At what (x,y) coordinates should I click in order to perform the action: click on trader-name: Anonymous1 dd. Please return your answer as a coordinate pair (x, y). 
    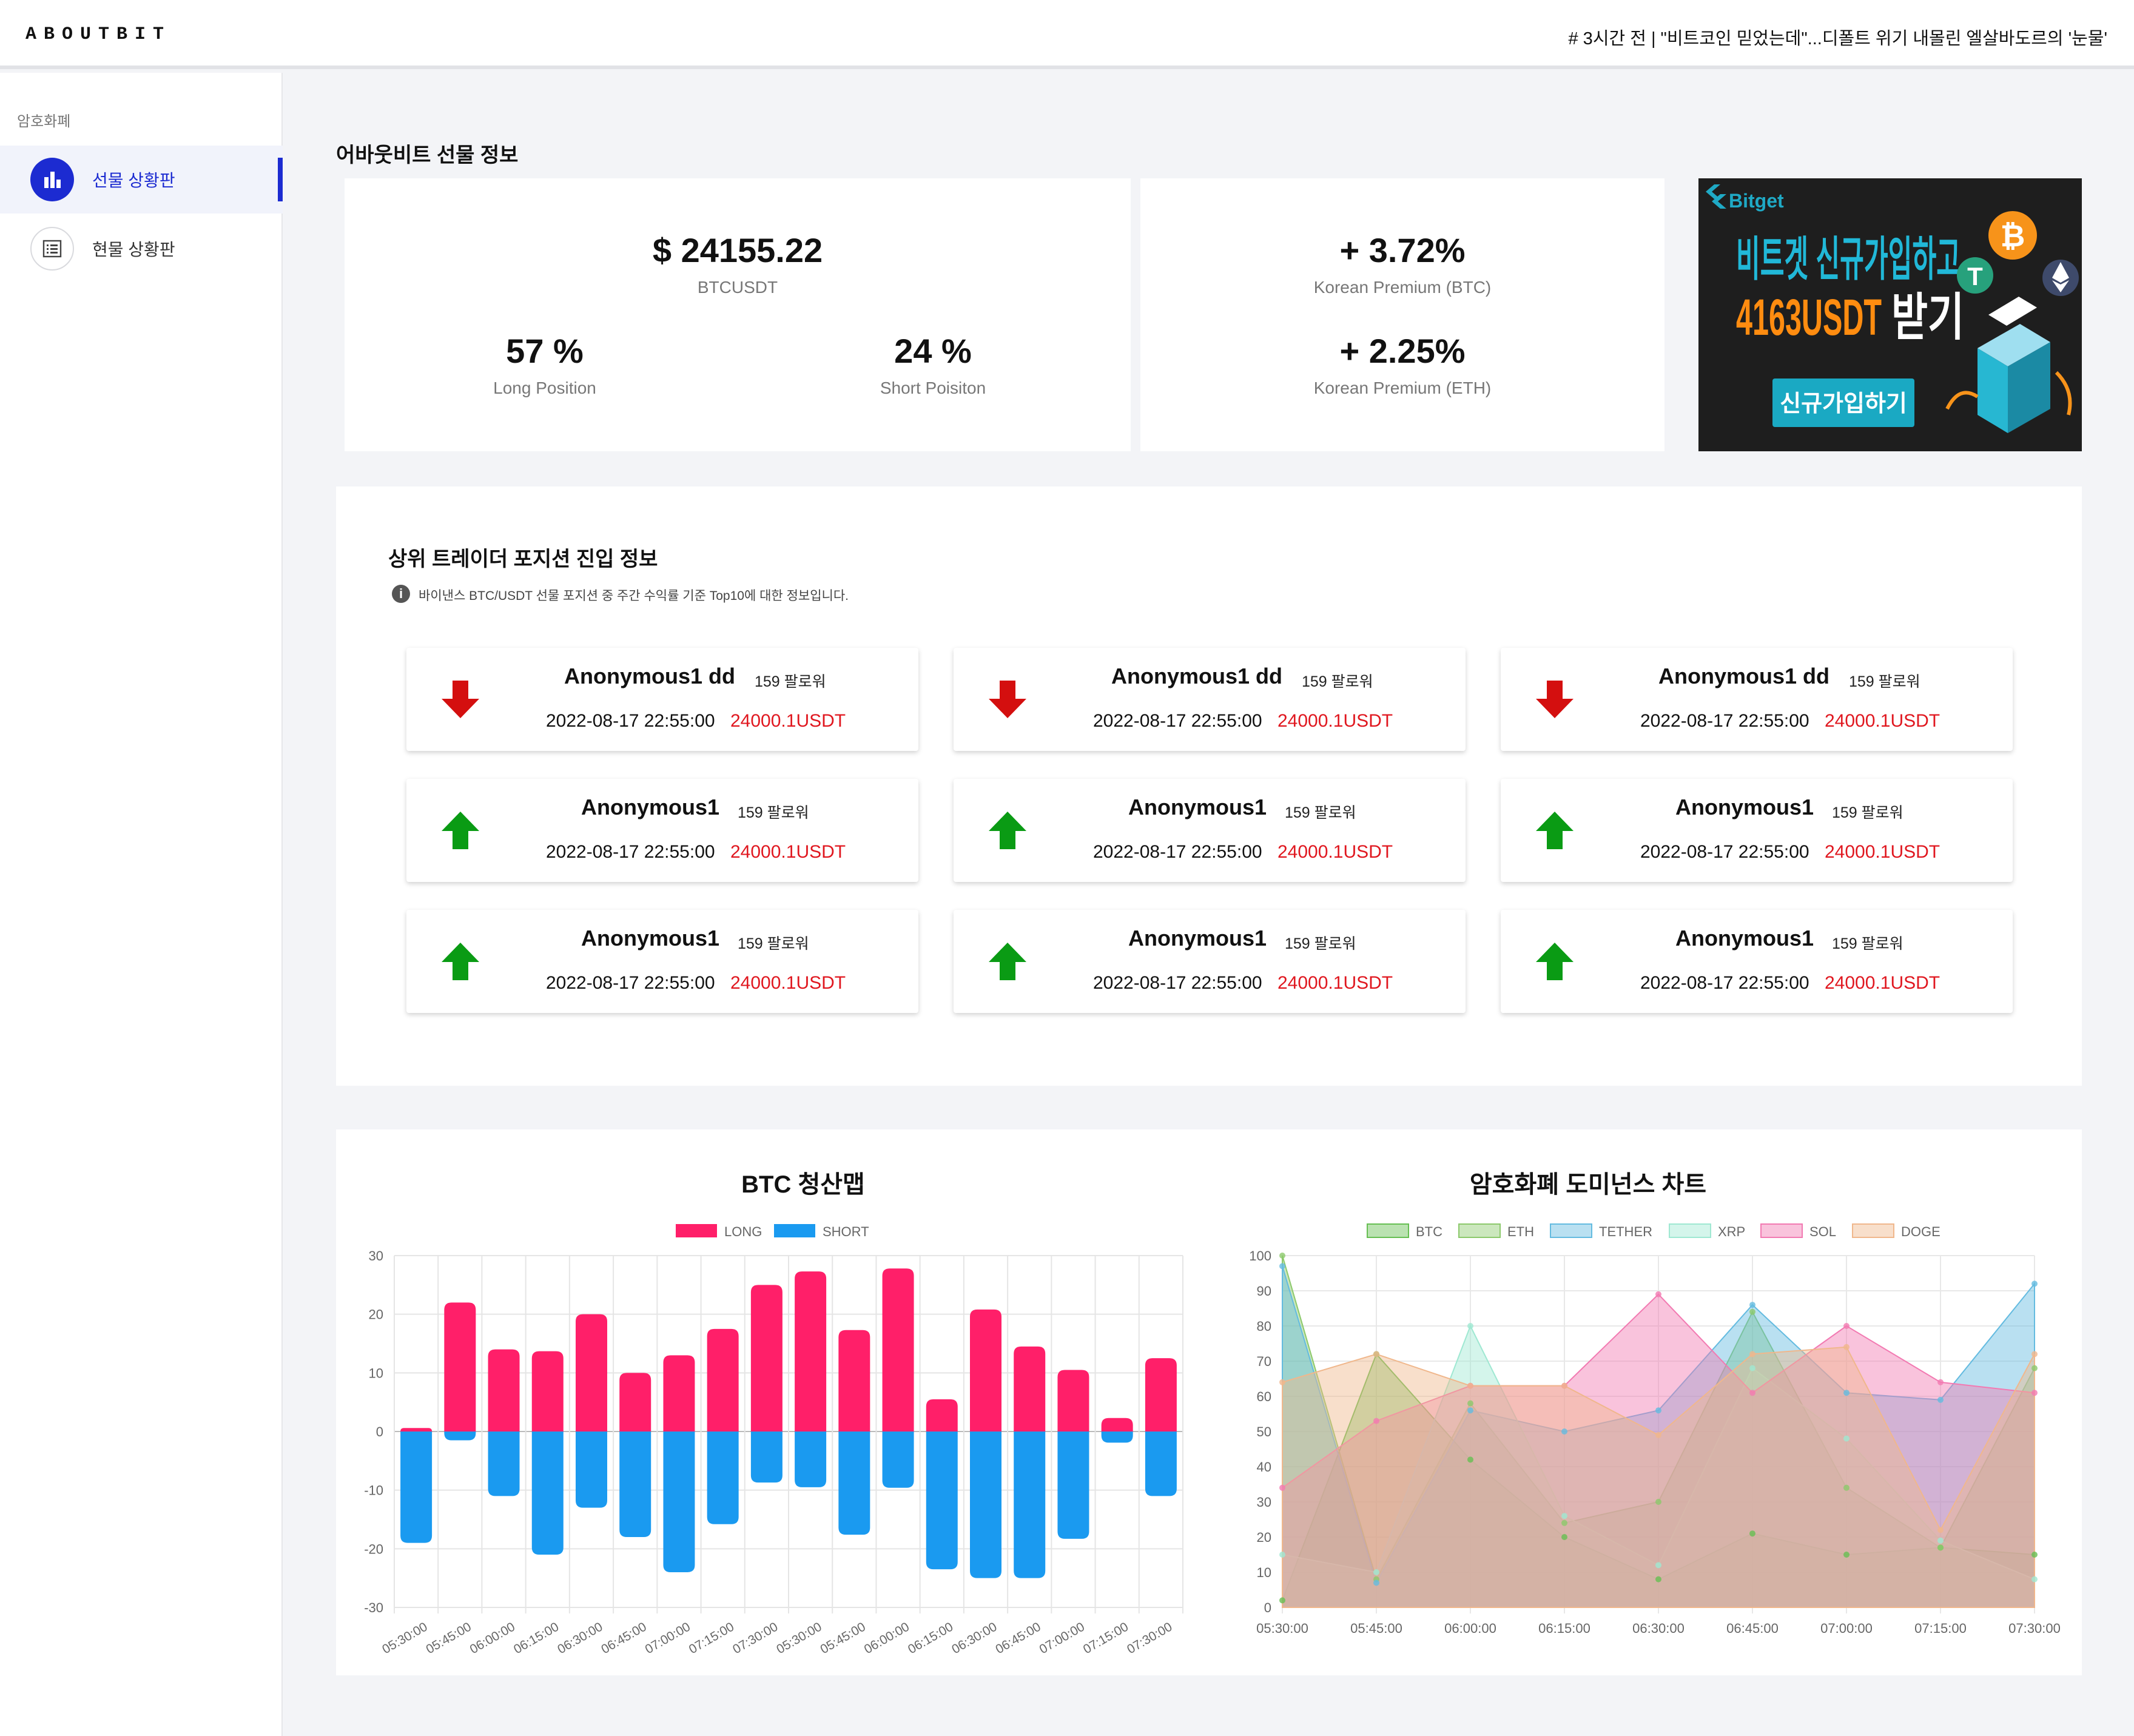
    Looking at the image, I should click on (1197, 676).